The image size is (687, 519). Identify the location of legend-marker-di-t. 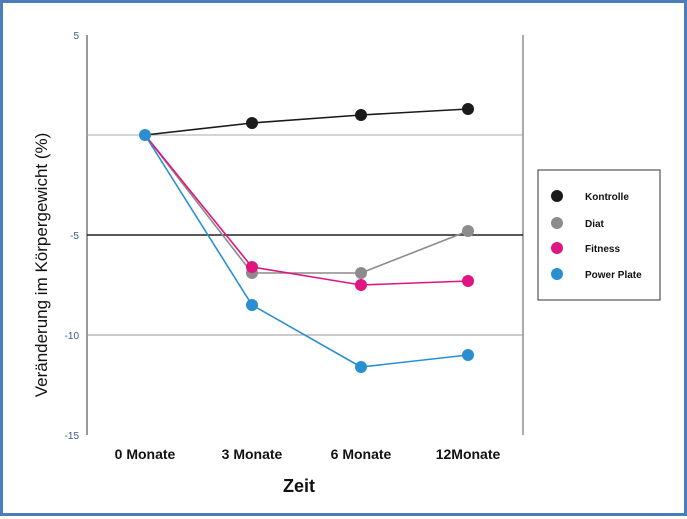
(557, 223).